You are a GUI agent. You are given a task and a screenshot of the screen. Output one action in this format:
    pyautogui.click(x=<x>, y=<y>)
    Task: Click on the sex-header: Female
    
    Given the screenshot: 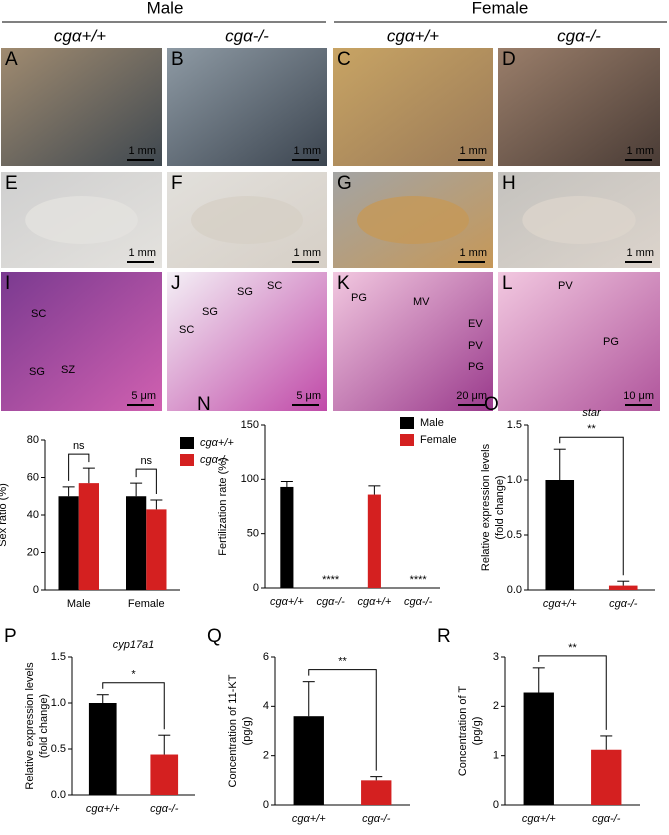 What is the action you would take?
    pyautogui.click(x=500, y=8)
    